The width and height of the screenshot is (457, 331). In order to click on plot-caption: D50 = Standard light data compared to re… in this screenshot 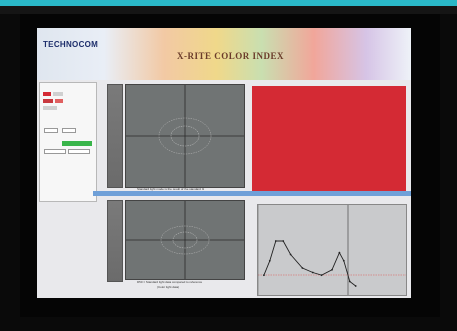, I will do `click(170, 282)`.